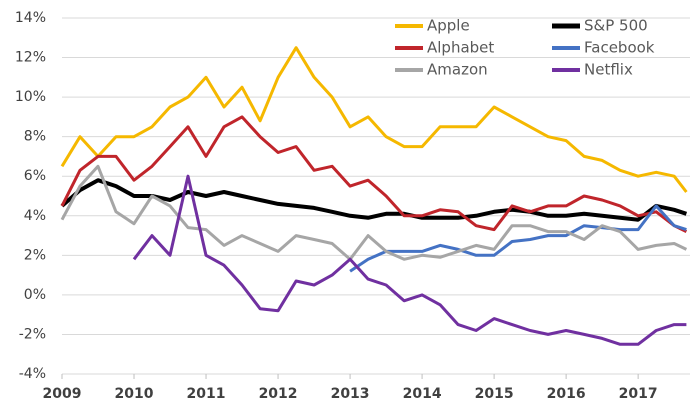  Describe the element at coordinates (494, 394) in the screenshot. I see `x-tick-label: 2015` at that location.